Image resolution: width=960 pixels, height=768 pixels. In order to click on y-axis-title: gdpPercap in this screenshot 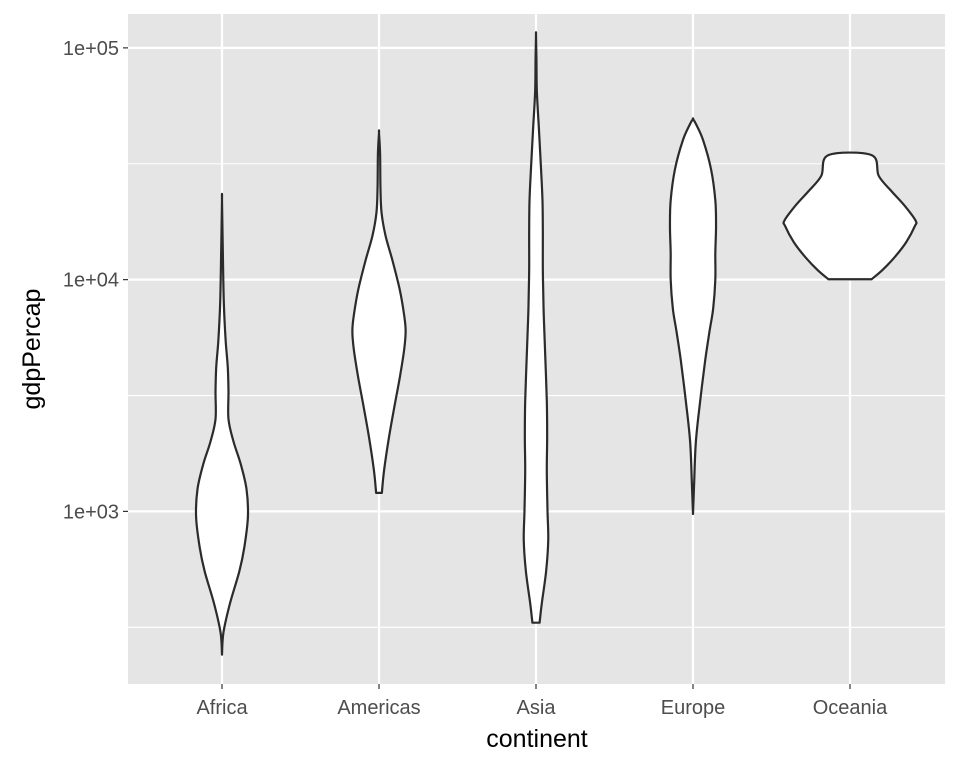, I will do `click(32, 349)`.